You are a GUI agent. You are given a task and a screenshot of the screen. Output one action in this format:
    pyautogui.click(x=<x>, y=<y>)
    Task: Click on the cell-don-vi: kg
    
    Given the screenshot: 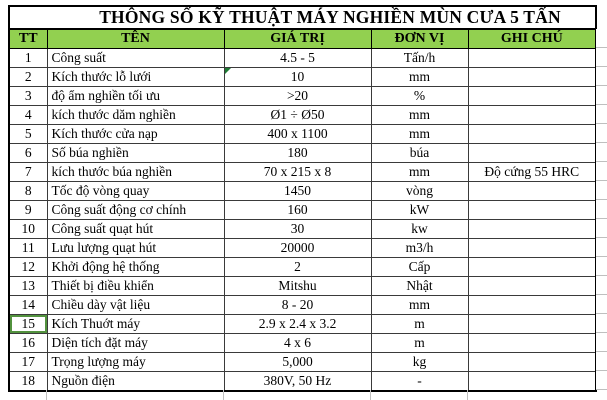 What is the action you would take?
    pyautogui.click(x=419, y=362)
    